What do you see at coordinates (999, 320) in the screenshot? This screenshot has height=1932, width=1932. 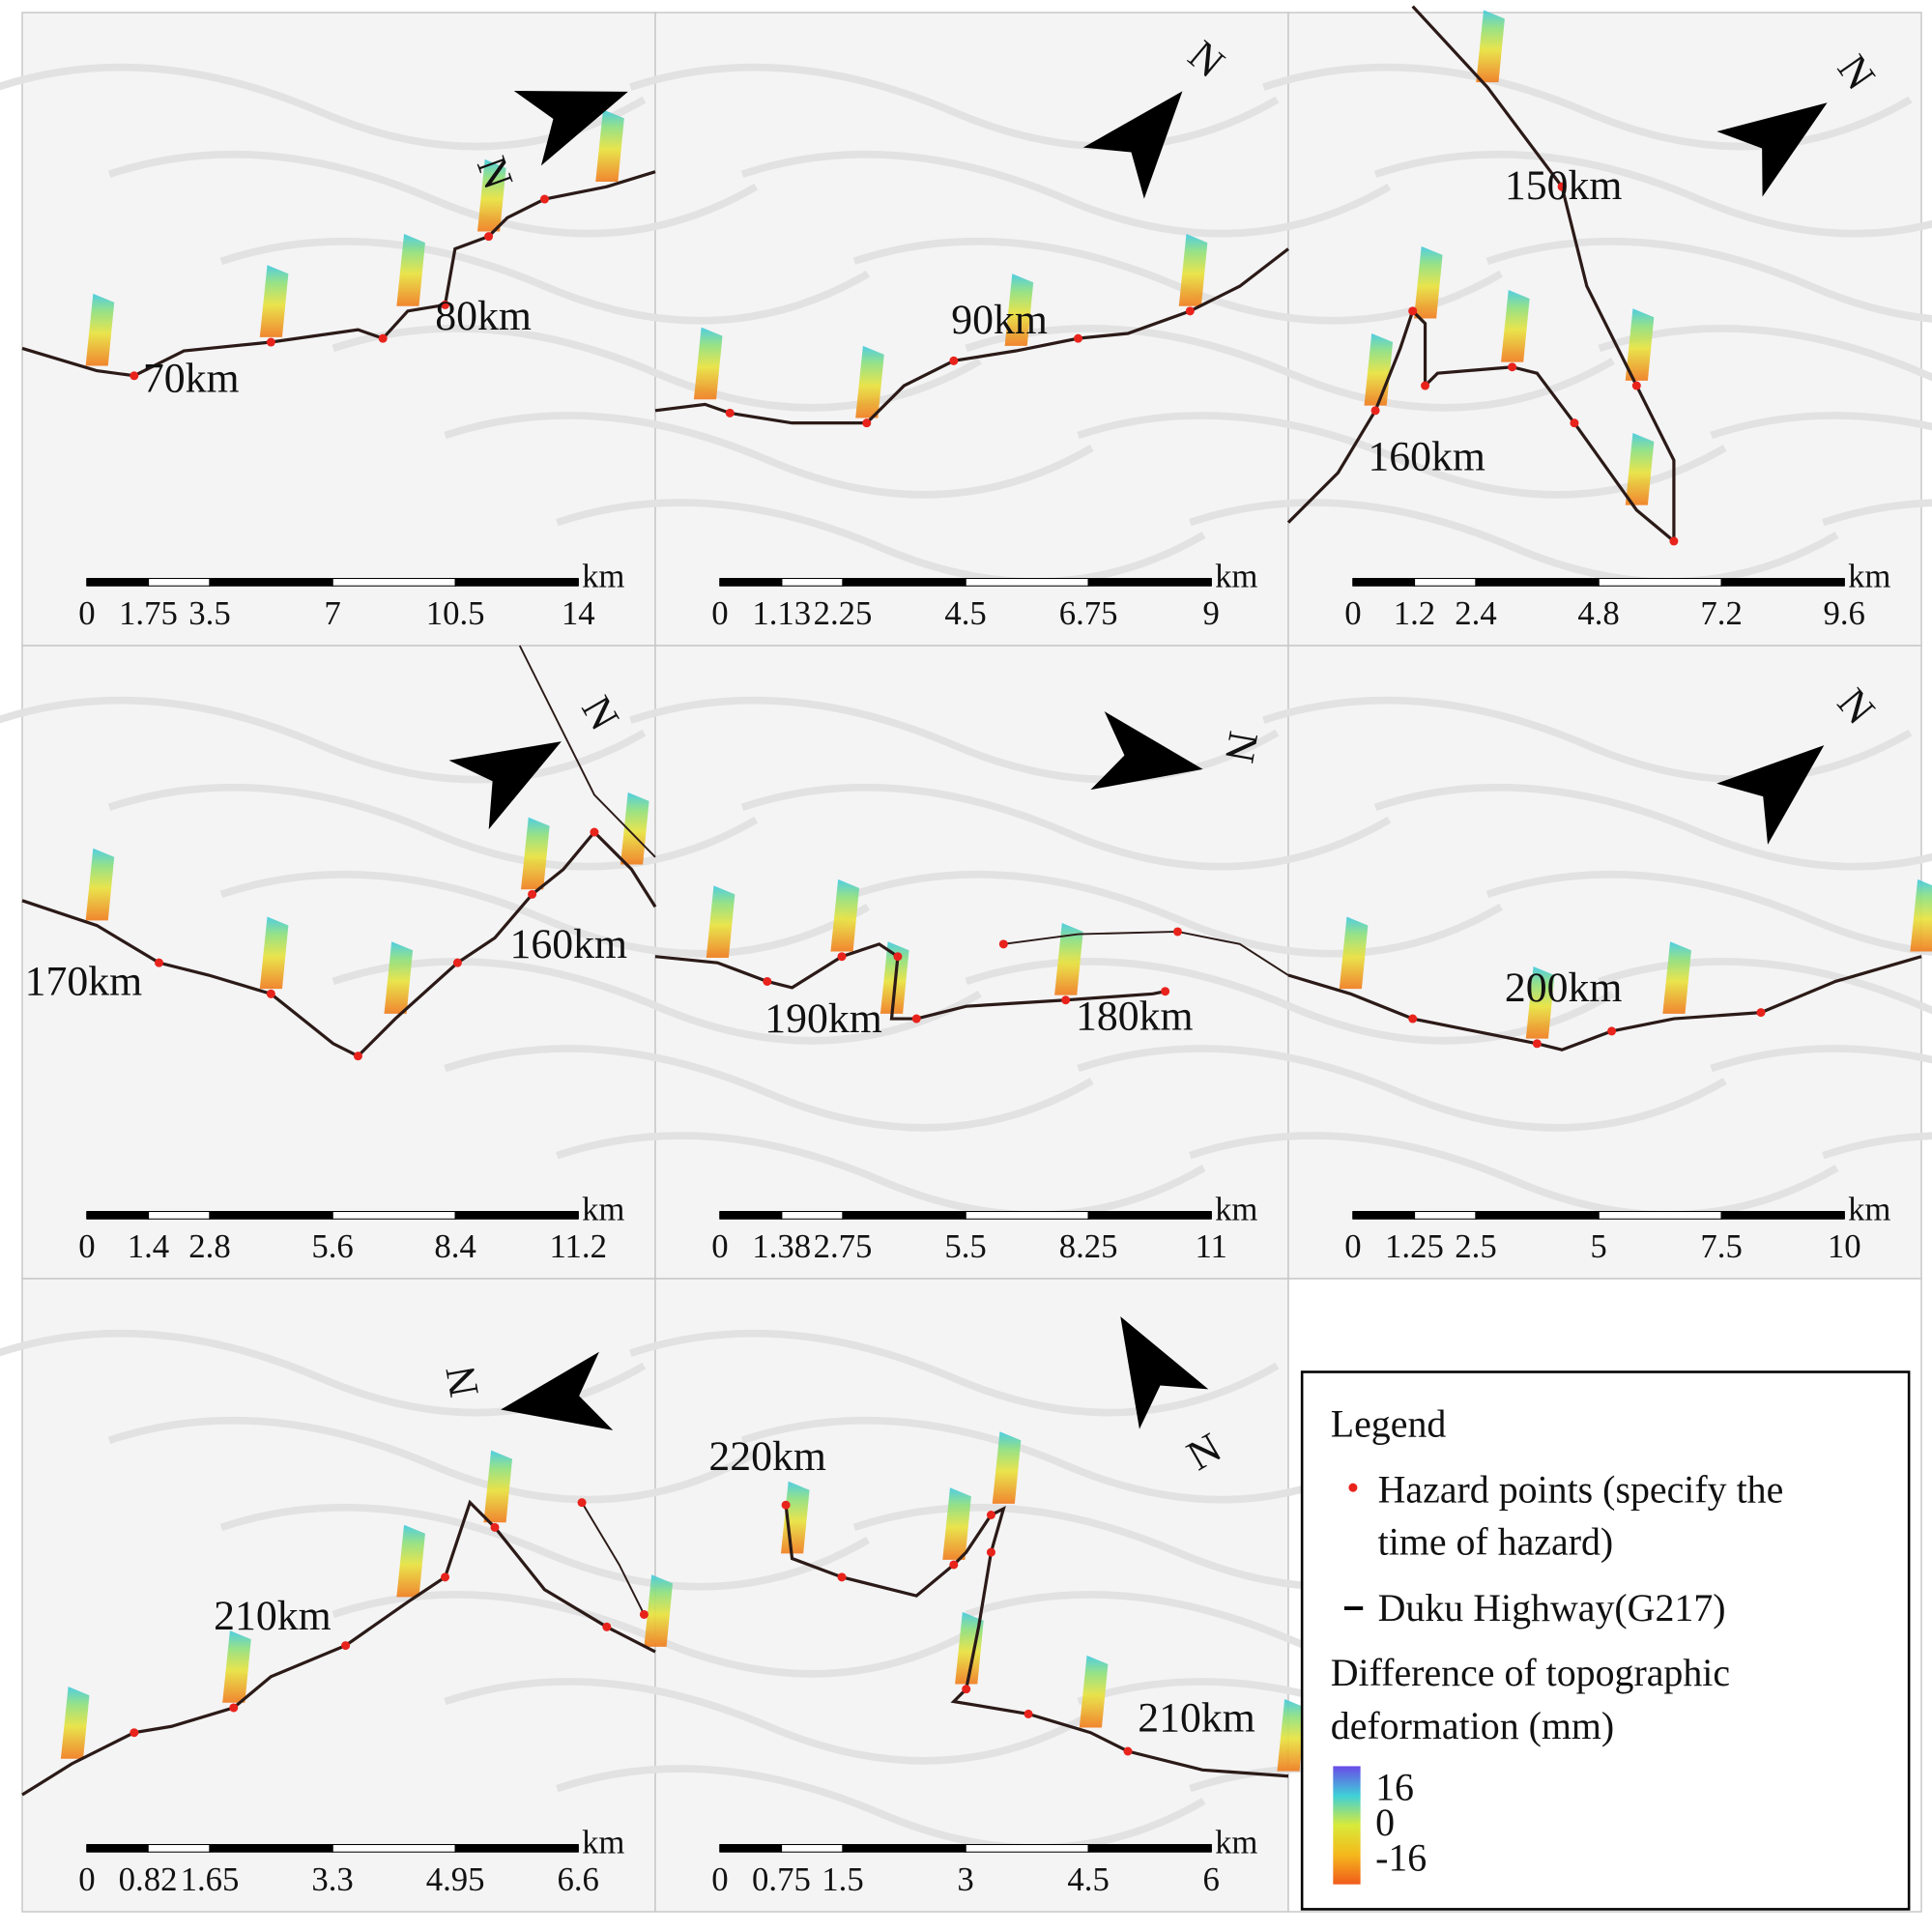 I see `km-label: 90km` at bounding box center [999, 320].